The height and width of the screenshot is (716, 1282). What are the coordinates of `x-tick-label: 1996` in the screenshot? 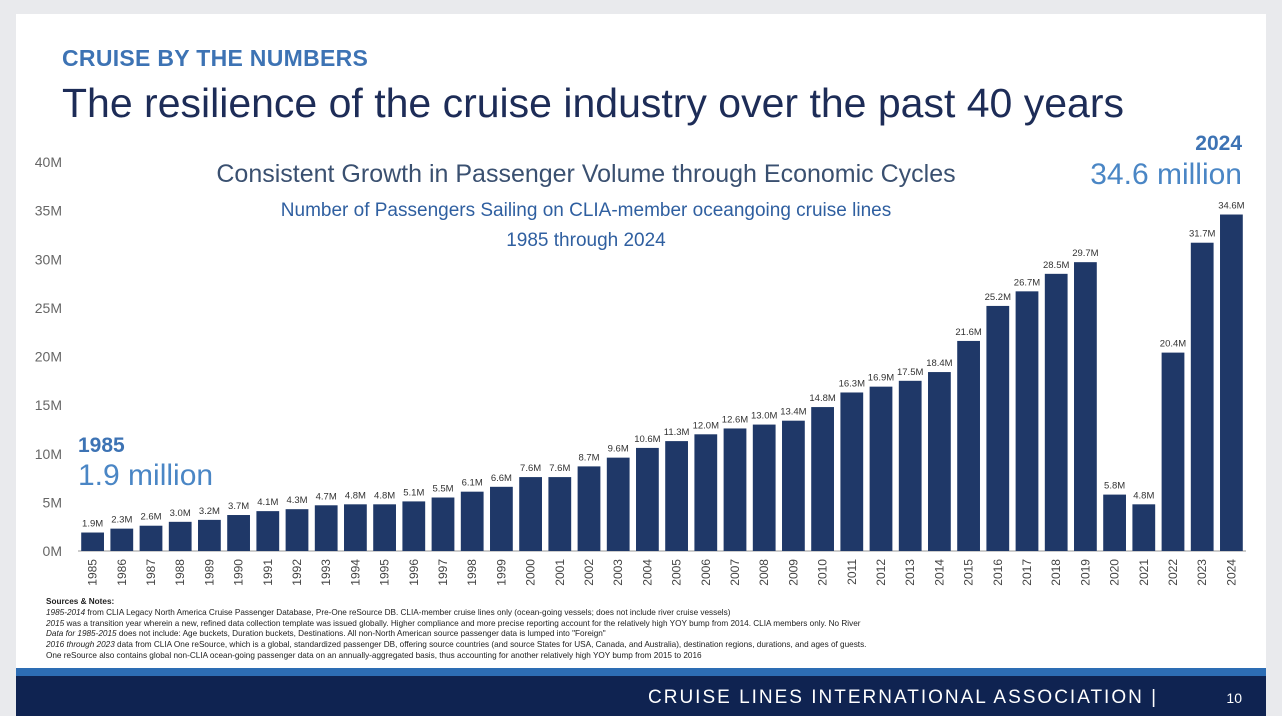 It's located at (414, 572).